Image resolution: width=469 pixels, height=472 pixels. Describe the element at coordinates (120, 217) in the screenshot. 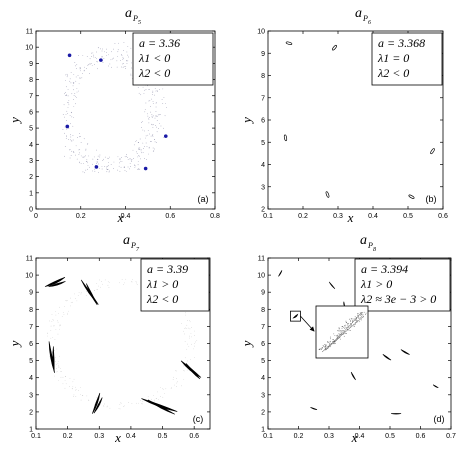

I see `x-axis-label: x` at that location.